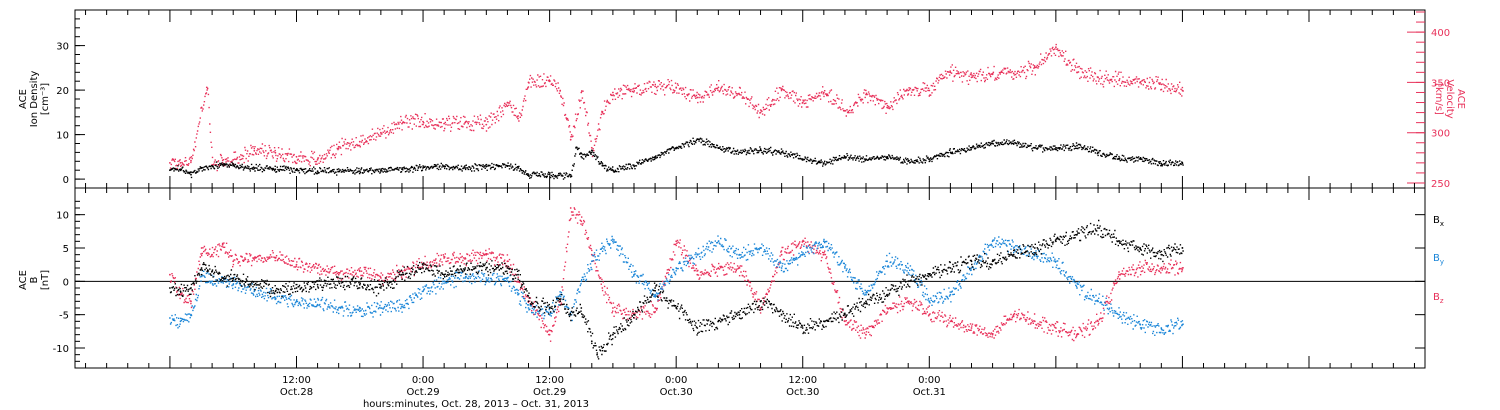 This screenshot has width=1500, height=410. I want to click on density-axis-title-line: Ion Density, so click(34, 99).